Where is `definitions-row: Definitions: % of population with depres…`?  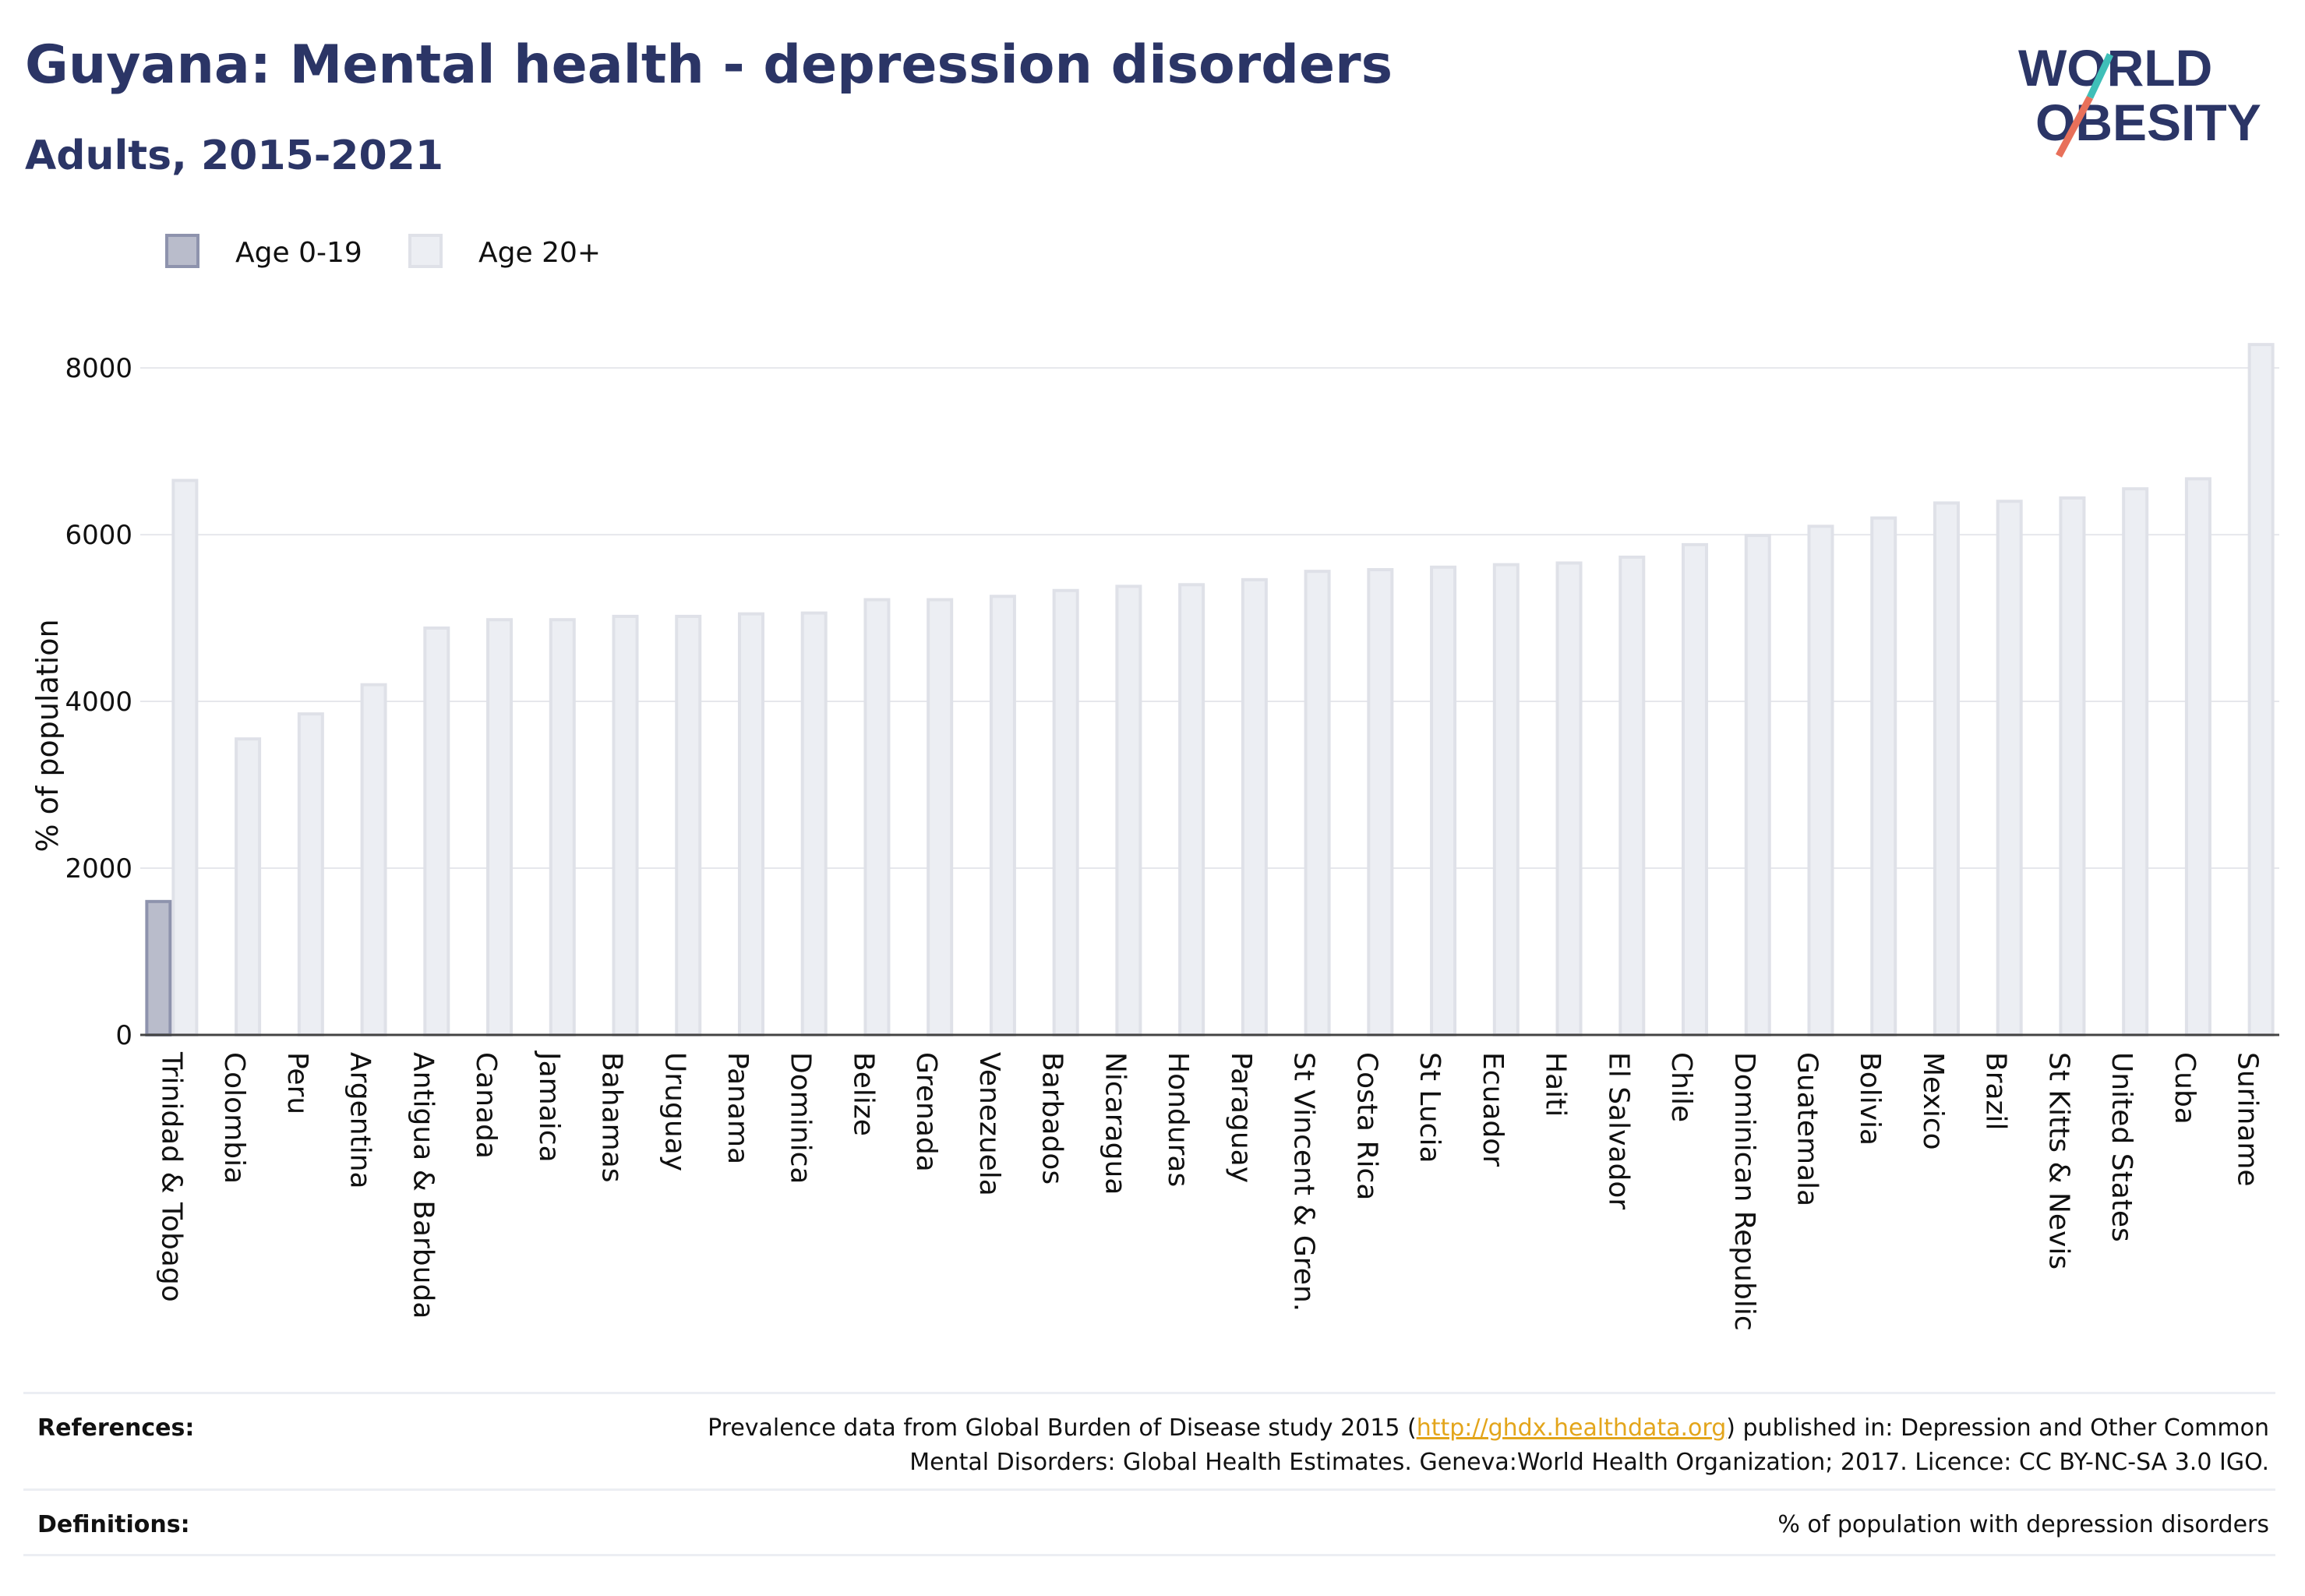
definitions-row: Definitions: % of population with depres… is located at coordinates (1149, 1522).